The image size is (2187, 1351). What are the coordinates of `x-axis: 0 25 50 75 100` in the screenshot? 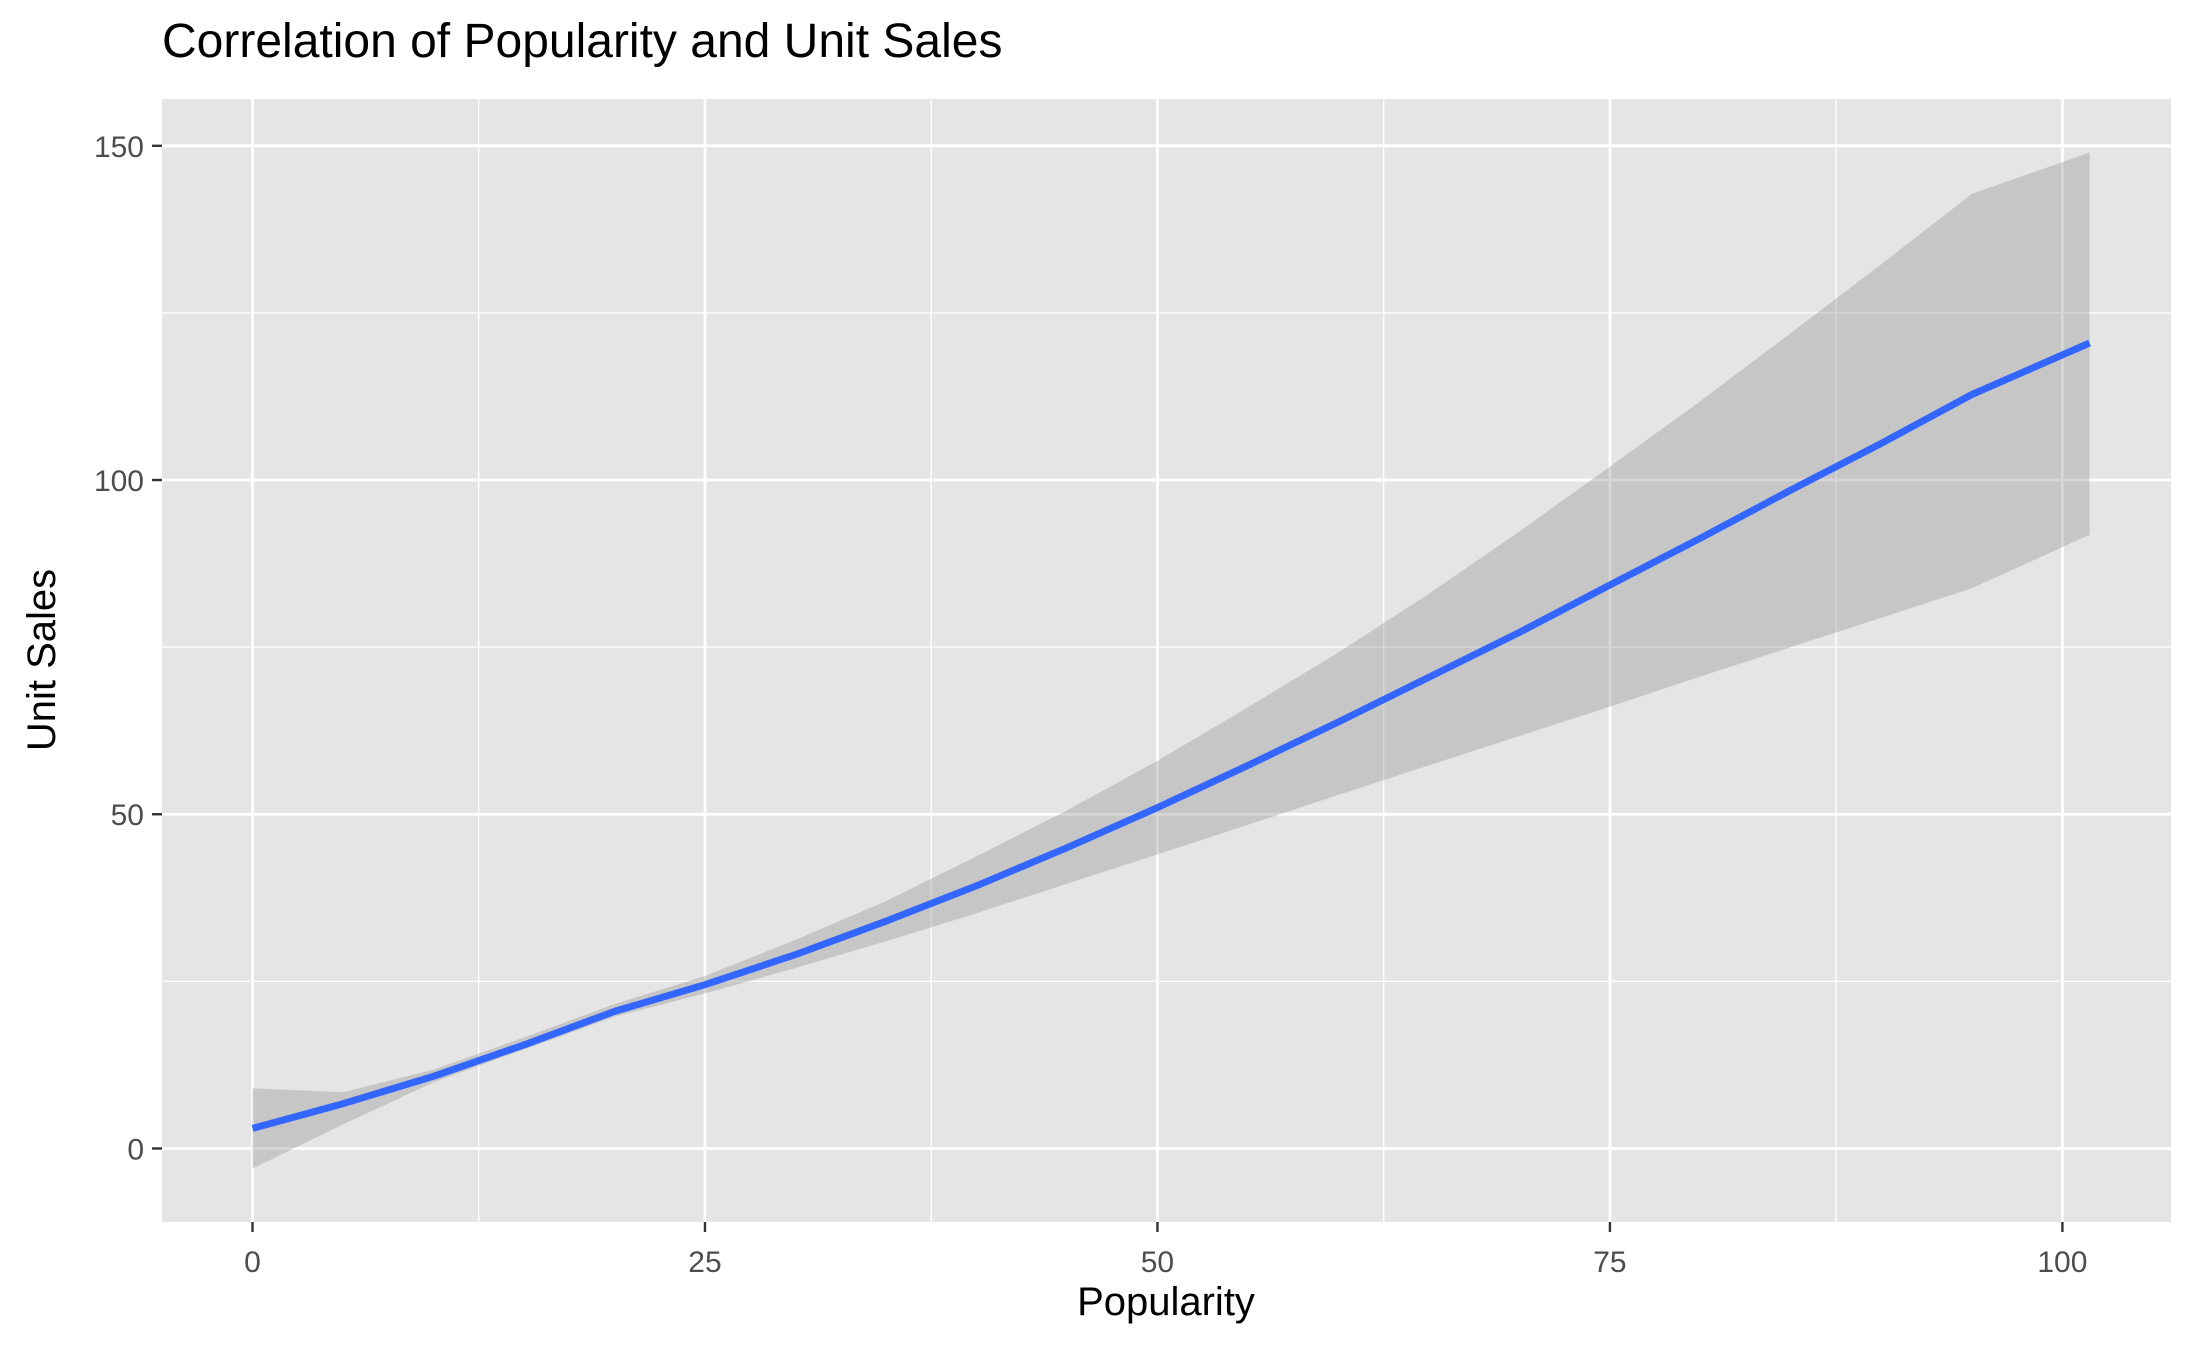 It's located at (1165, 1250).